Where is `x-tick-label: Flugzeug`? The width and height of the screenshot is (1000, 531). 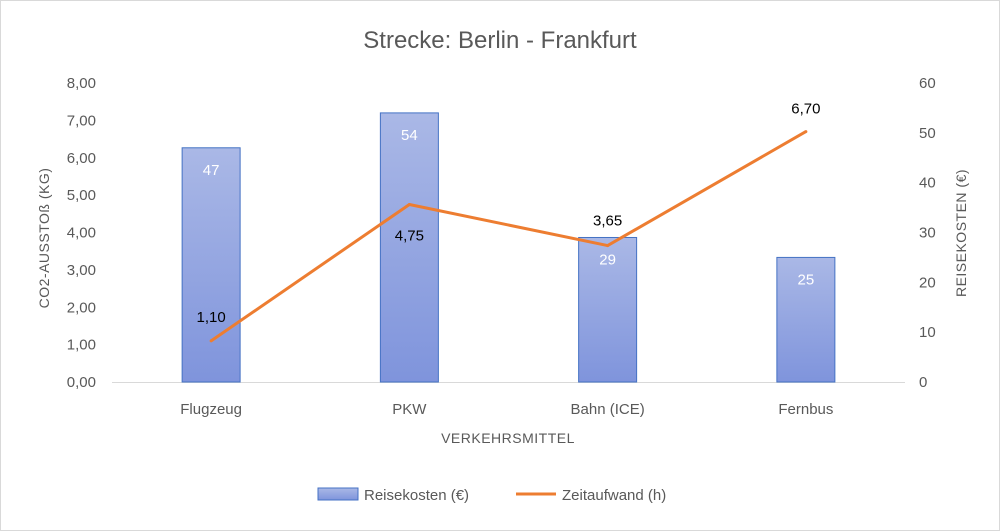
x-tick-label: Flugzeug is located at coordinates (211, 409).